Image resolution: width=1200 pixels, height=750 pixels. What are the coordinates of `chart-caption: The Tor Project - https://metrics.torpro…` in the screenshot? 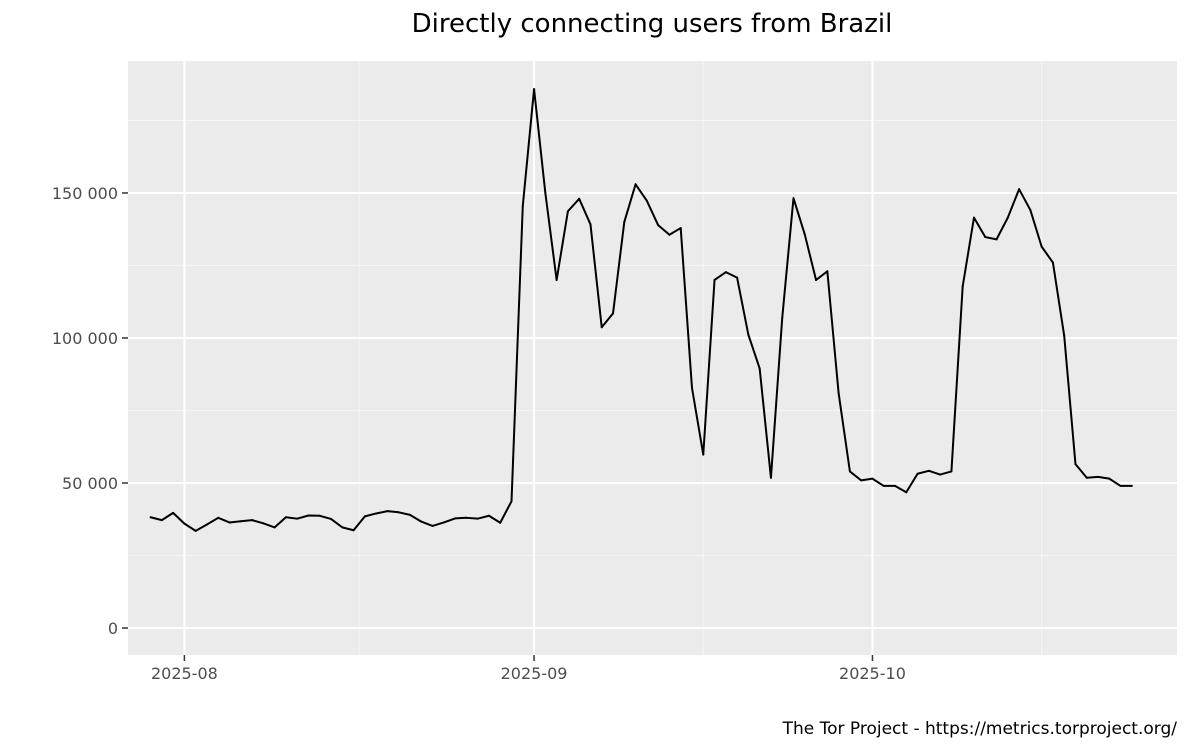 It's located at (980, 729).